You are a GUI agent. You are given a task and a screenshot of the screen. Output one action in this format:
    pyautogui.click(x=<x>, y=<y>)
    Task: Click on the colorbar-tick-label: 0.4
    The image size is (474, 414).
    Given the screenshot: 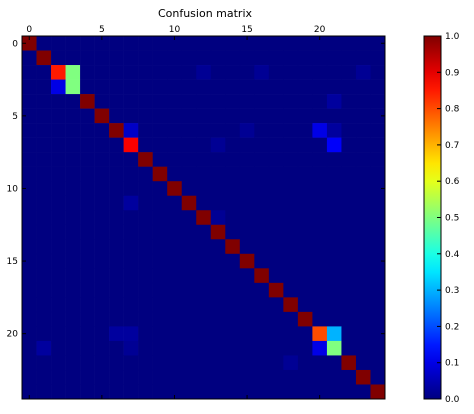 What is the action you would take?
    pyautogui.click(x=452, y=255)
    